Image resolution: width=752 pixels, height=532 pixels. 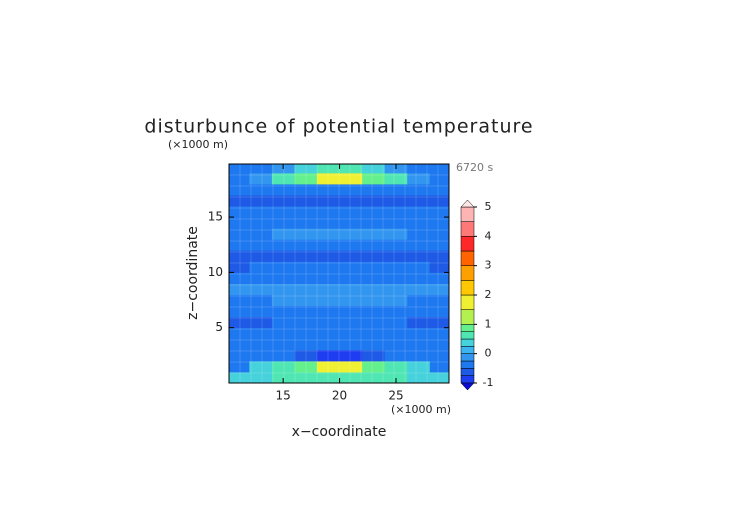 I want to click on x-tick-label: 25, so click(x=395, y=396).